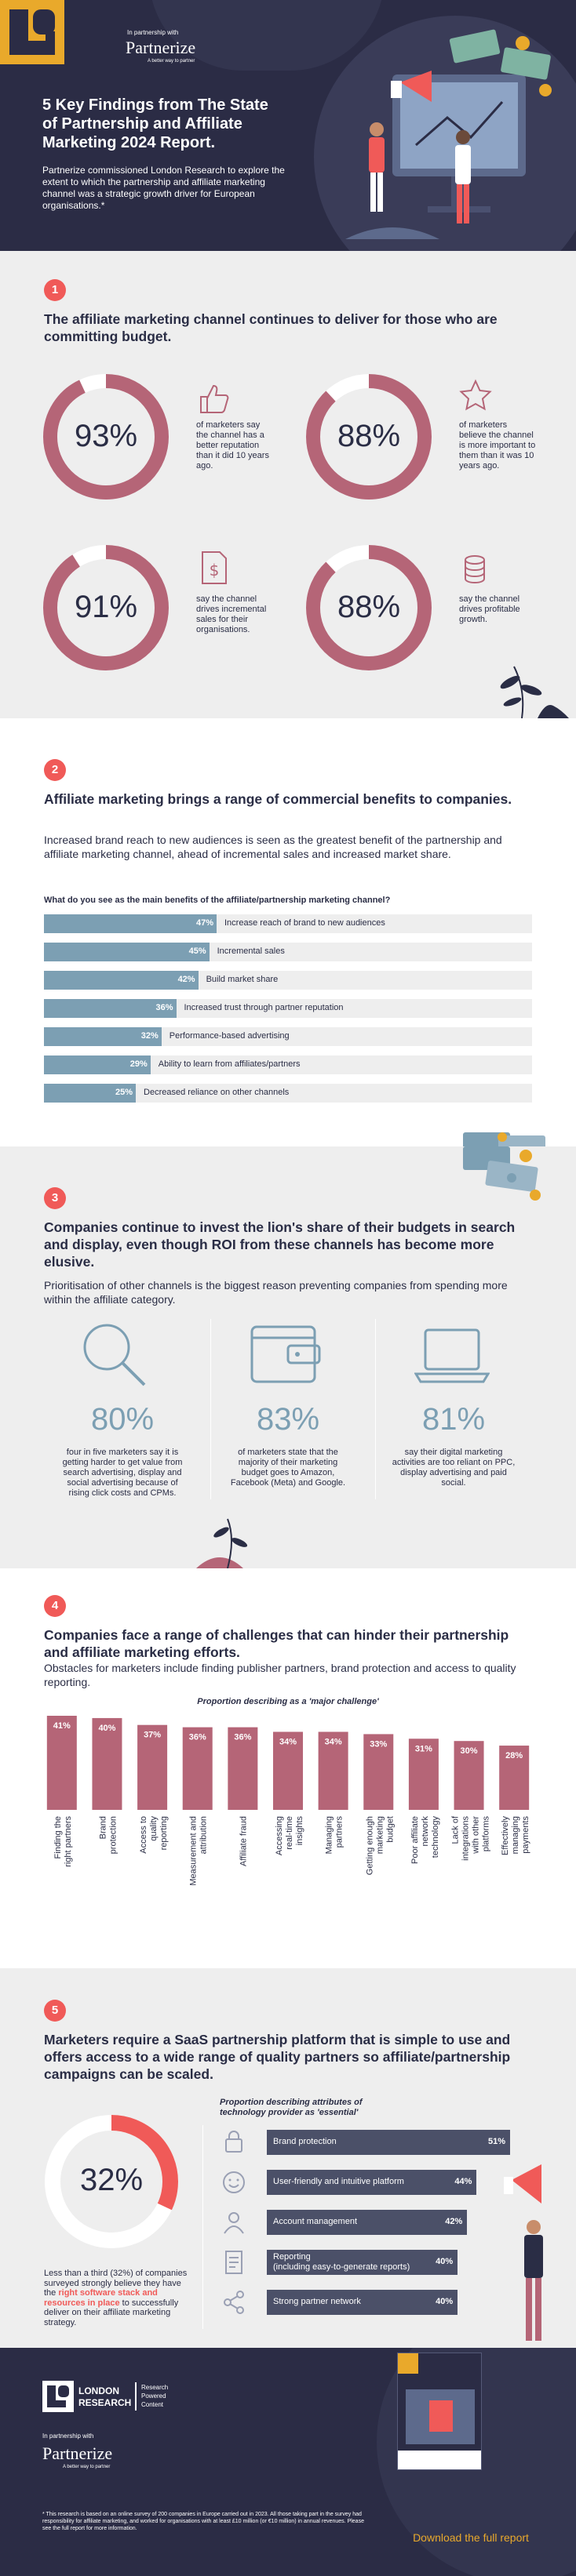 Image resolution: width=576 pixels, height=2576 pixels. What do you see at coordinates (161, 47) in the screenshot?
I see `partnerize-logo-text: Partnerize` at bounding box center [161, 47].